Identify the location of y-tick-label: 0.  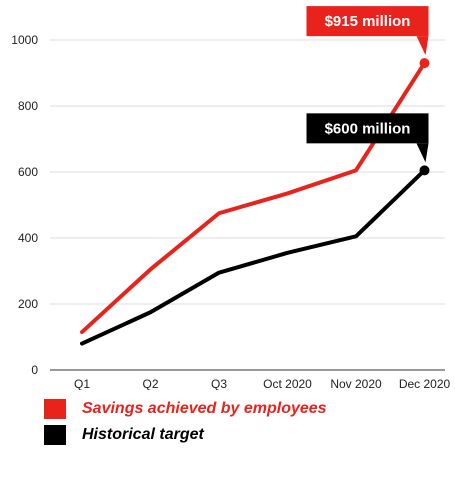
(34, 370).